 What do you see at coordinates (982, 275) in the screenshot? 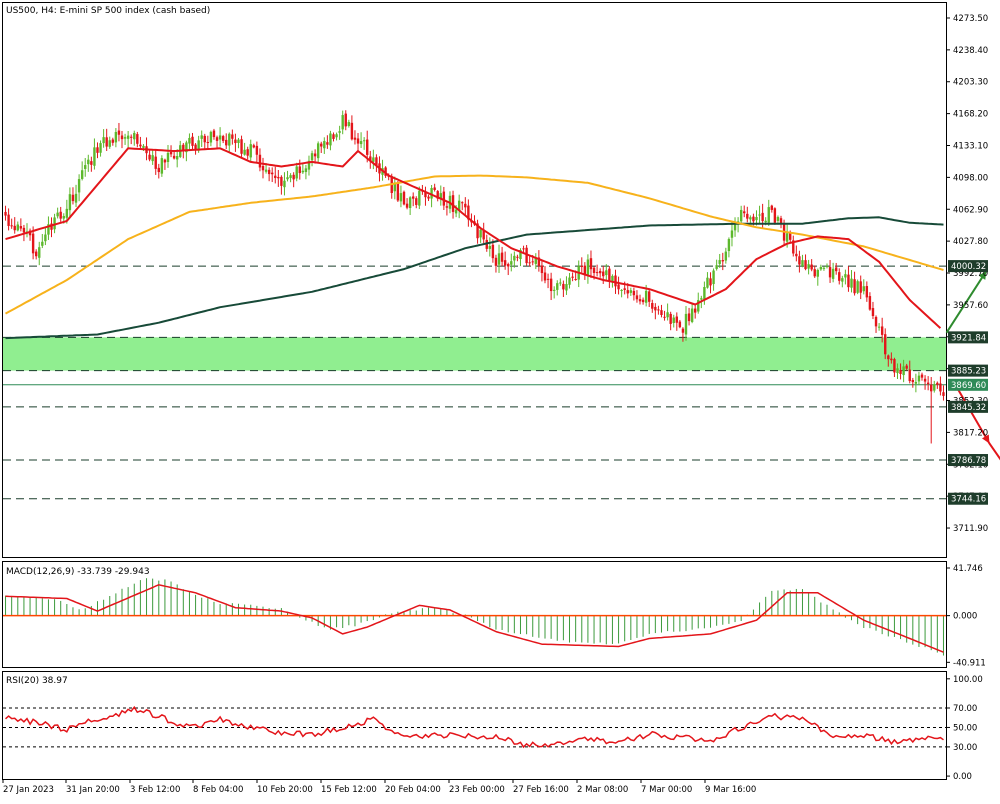
I see `arrow-up-head` at bounding box center [982, 275].